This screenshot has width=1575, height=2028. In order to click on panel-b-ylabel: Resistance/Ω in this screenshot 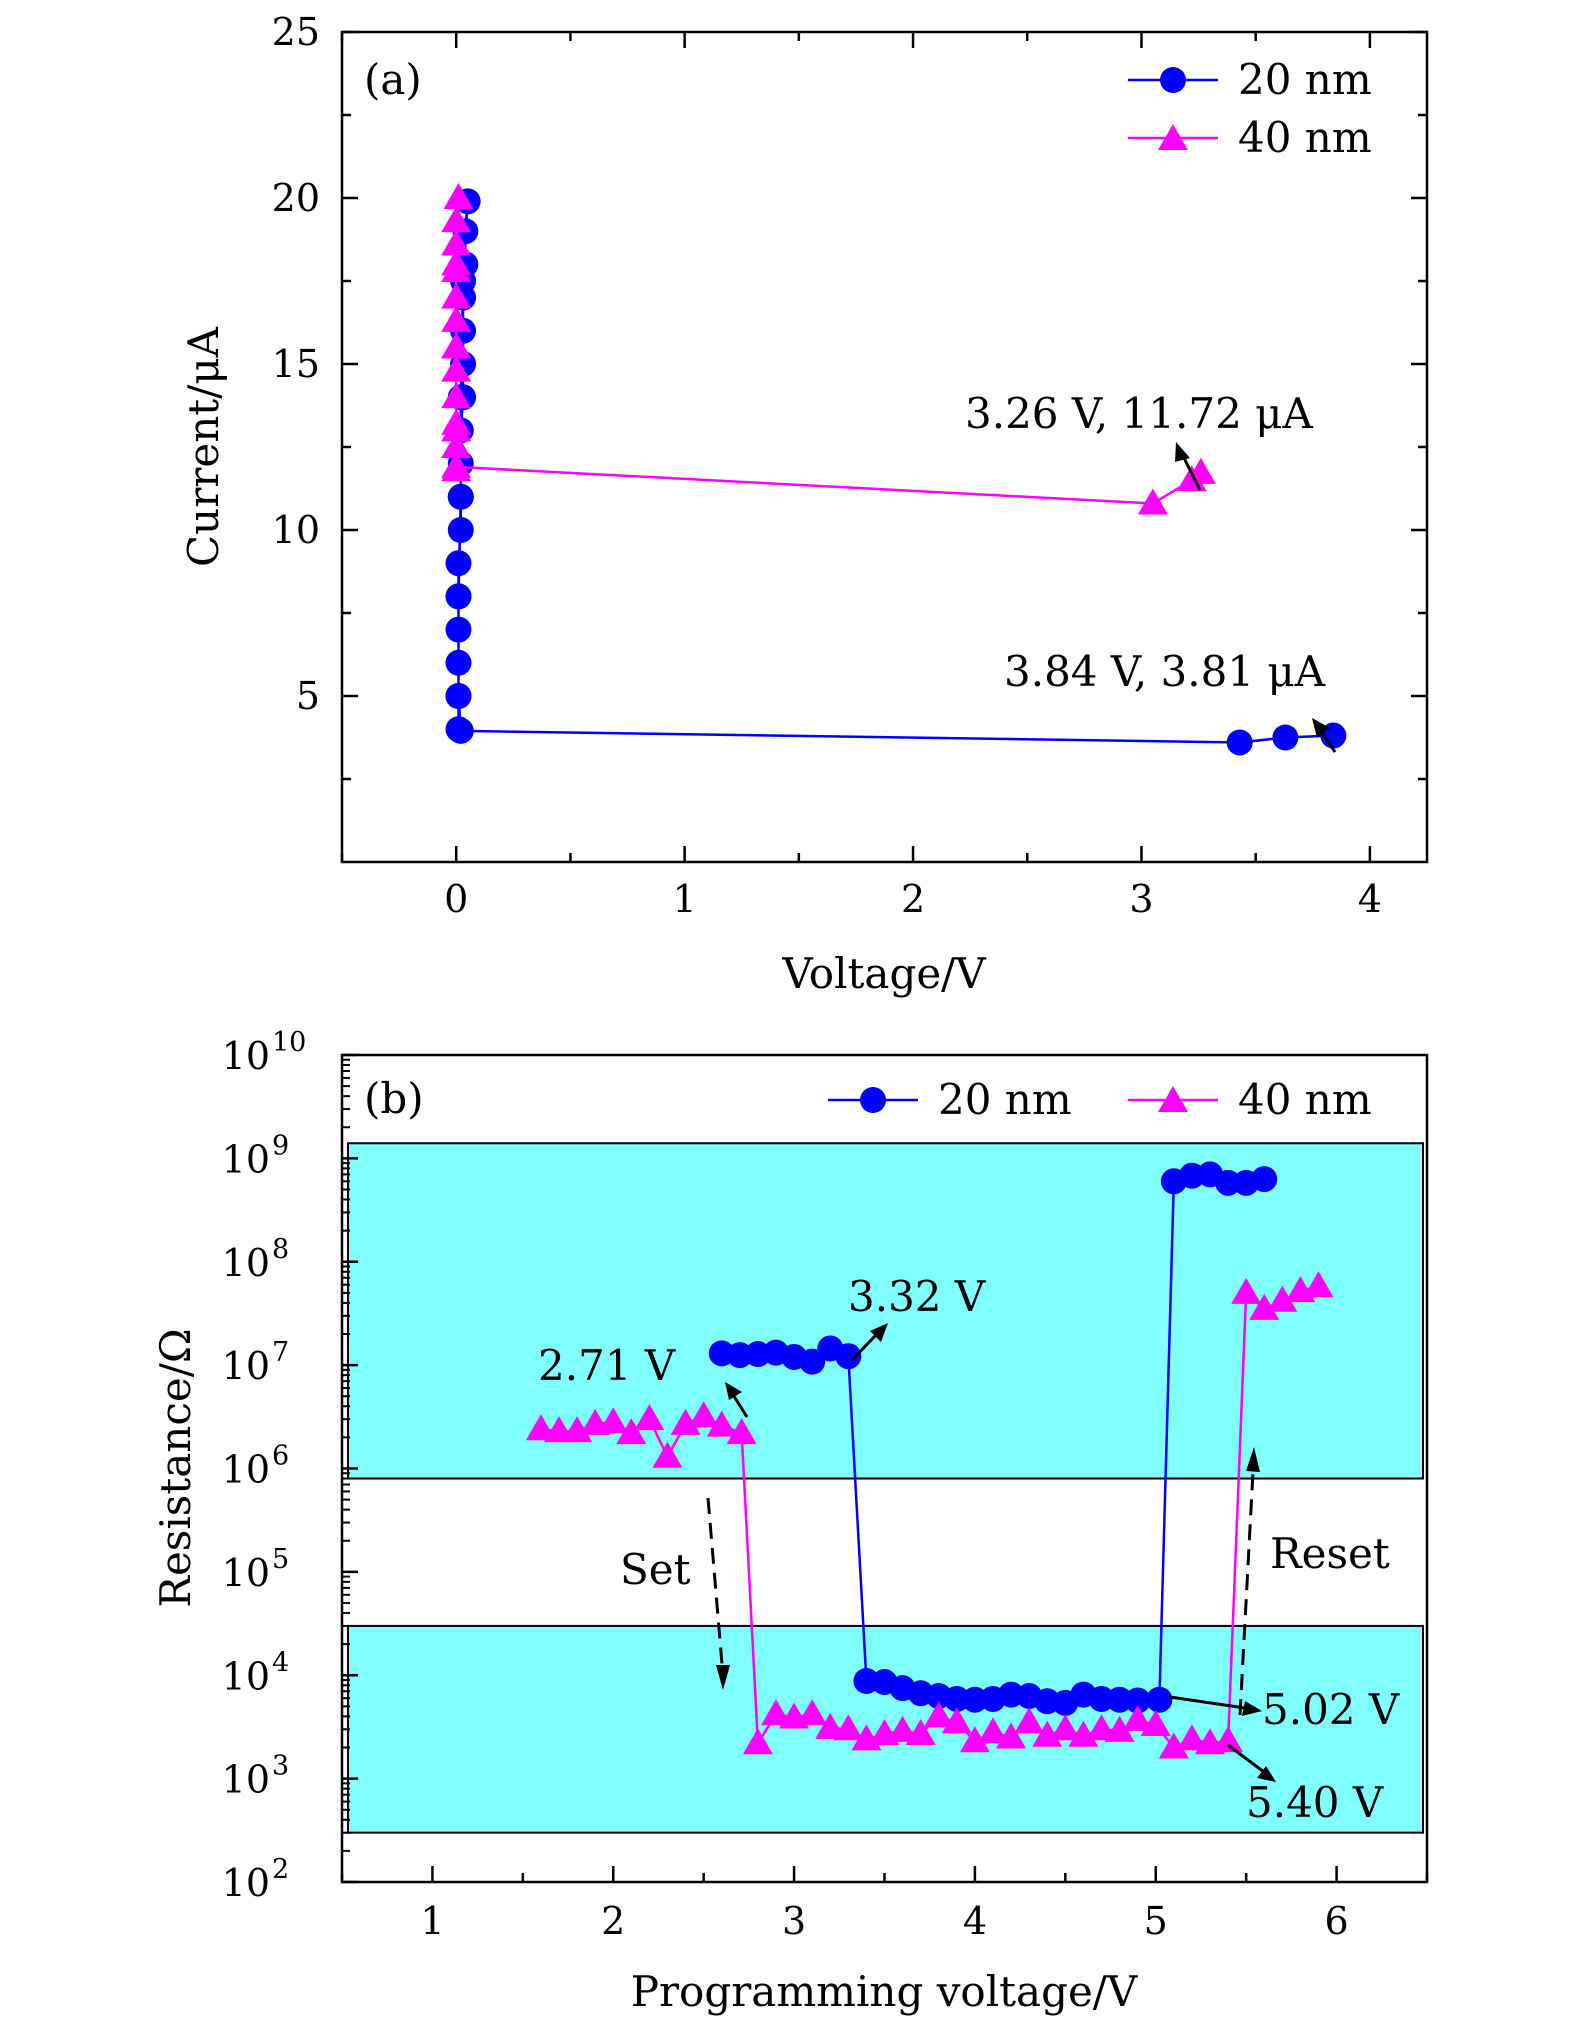, I will do `click(175, 1467)`.